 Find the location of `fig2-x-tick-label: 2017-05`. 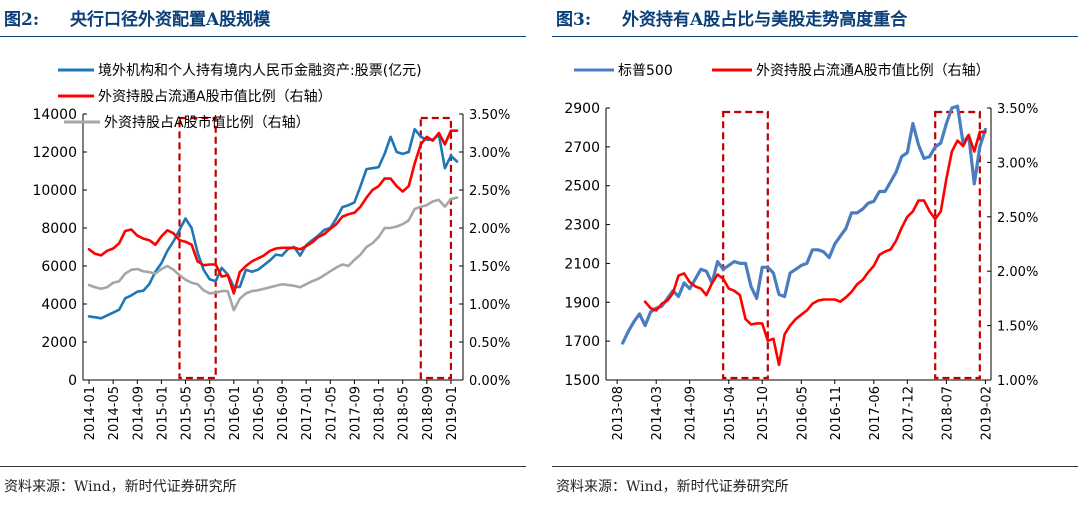

fig2-x-tick-label: 2017-05 is located at coordinates (331, 413).